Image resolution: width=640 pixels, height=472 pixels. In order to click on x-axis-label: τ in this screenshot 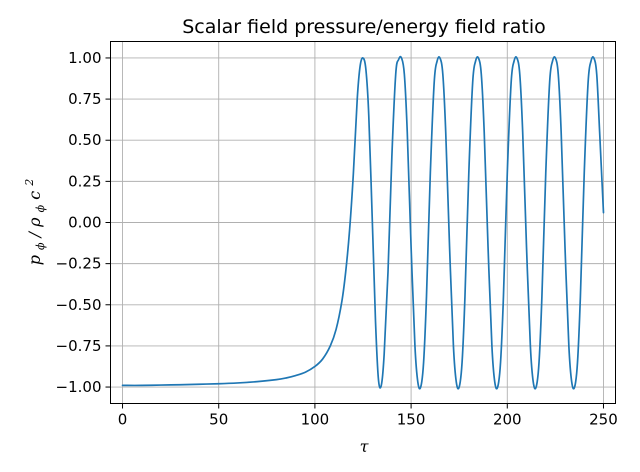, I will do `click(365, 446)`.